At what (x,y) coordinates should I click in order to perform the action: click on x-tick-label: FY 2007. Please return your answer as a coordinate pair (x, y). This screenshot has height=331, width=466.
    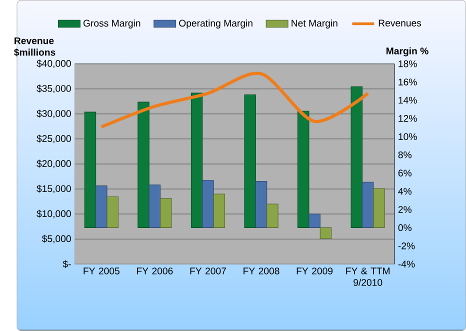
    Looking at the image, I should click on (208, 271).